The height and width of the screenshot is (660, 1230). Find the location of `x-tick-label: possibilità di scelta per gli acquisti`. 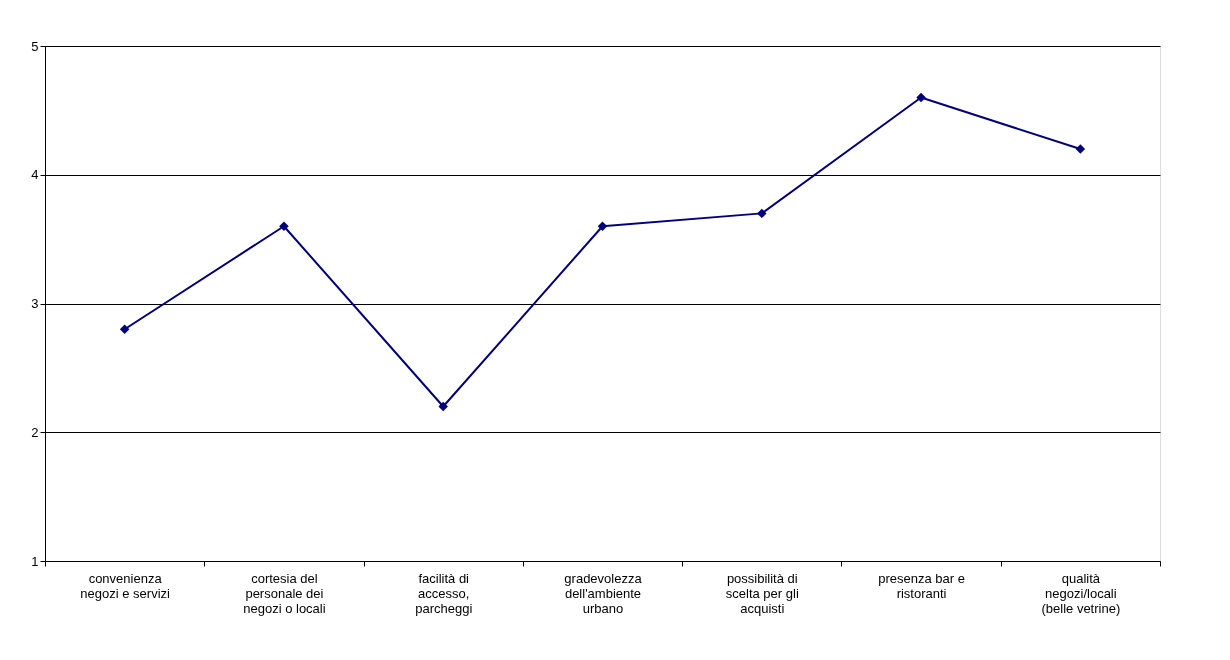

x-tick-label: possibilità di scelta per gli acquisti is located at coordinates (762, 593).